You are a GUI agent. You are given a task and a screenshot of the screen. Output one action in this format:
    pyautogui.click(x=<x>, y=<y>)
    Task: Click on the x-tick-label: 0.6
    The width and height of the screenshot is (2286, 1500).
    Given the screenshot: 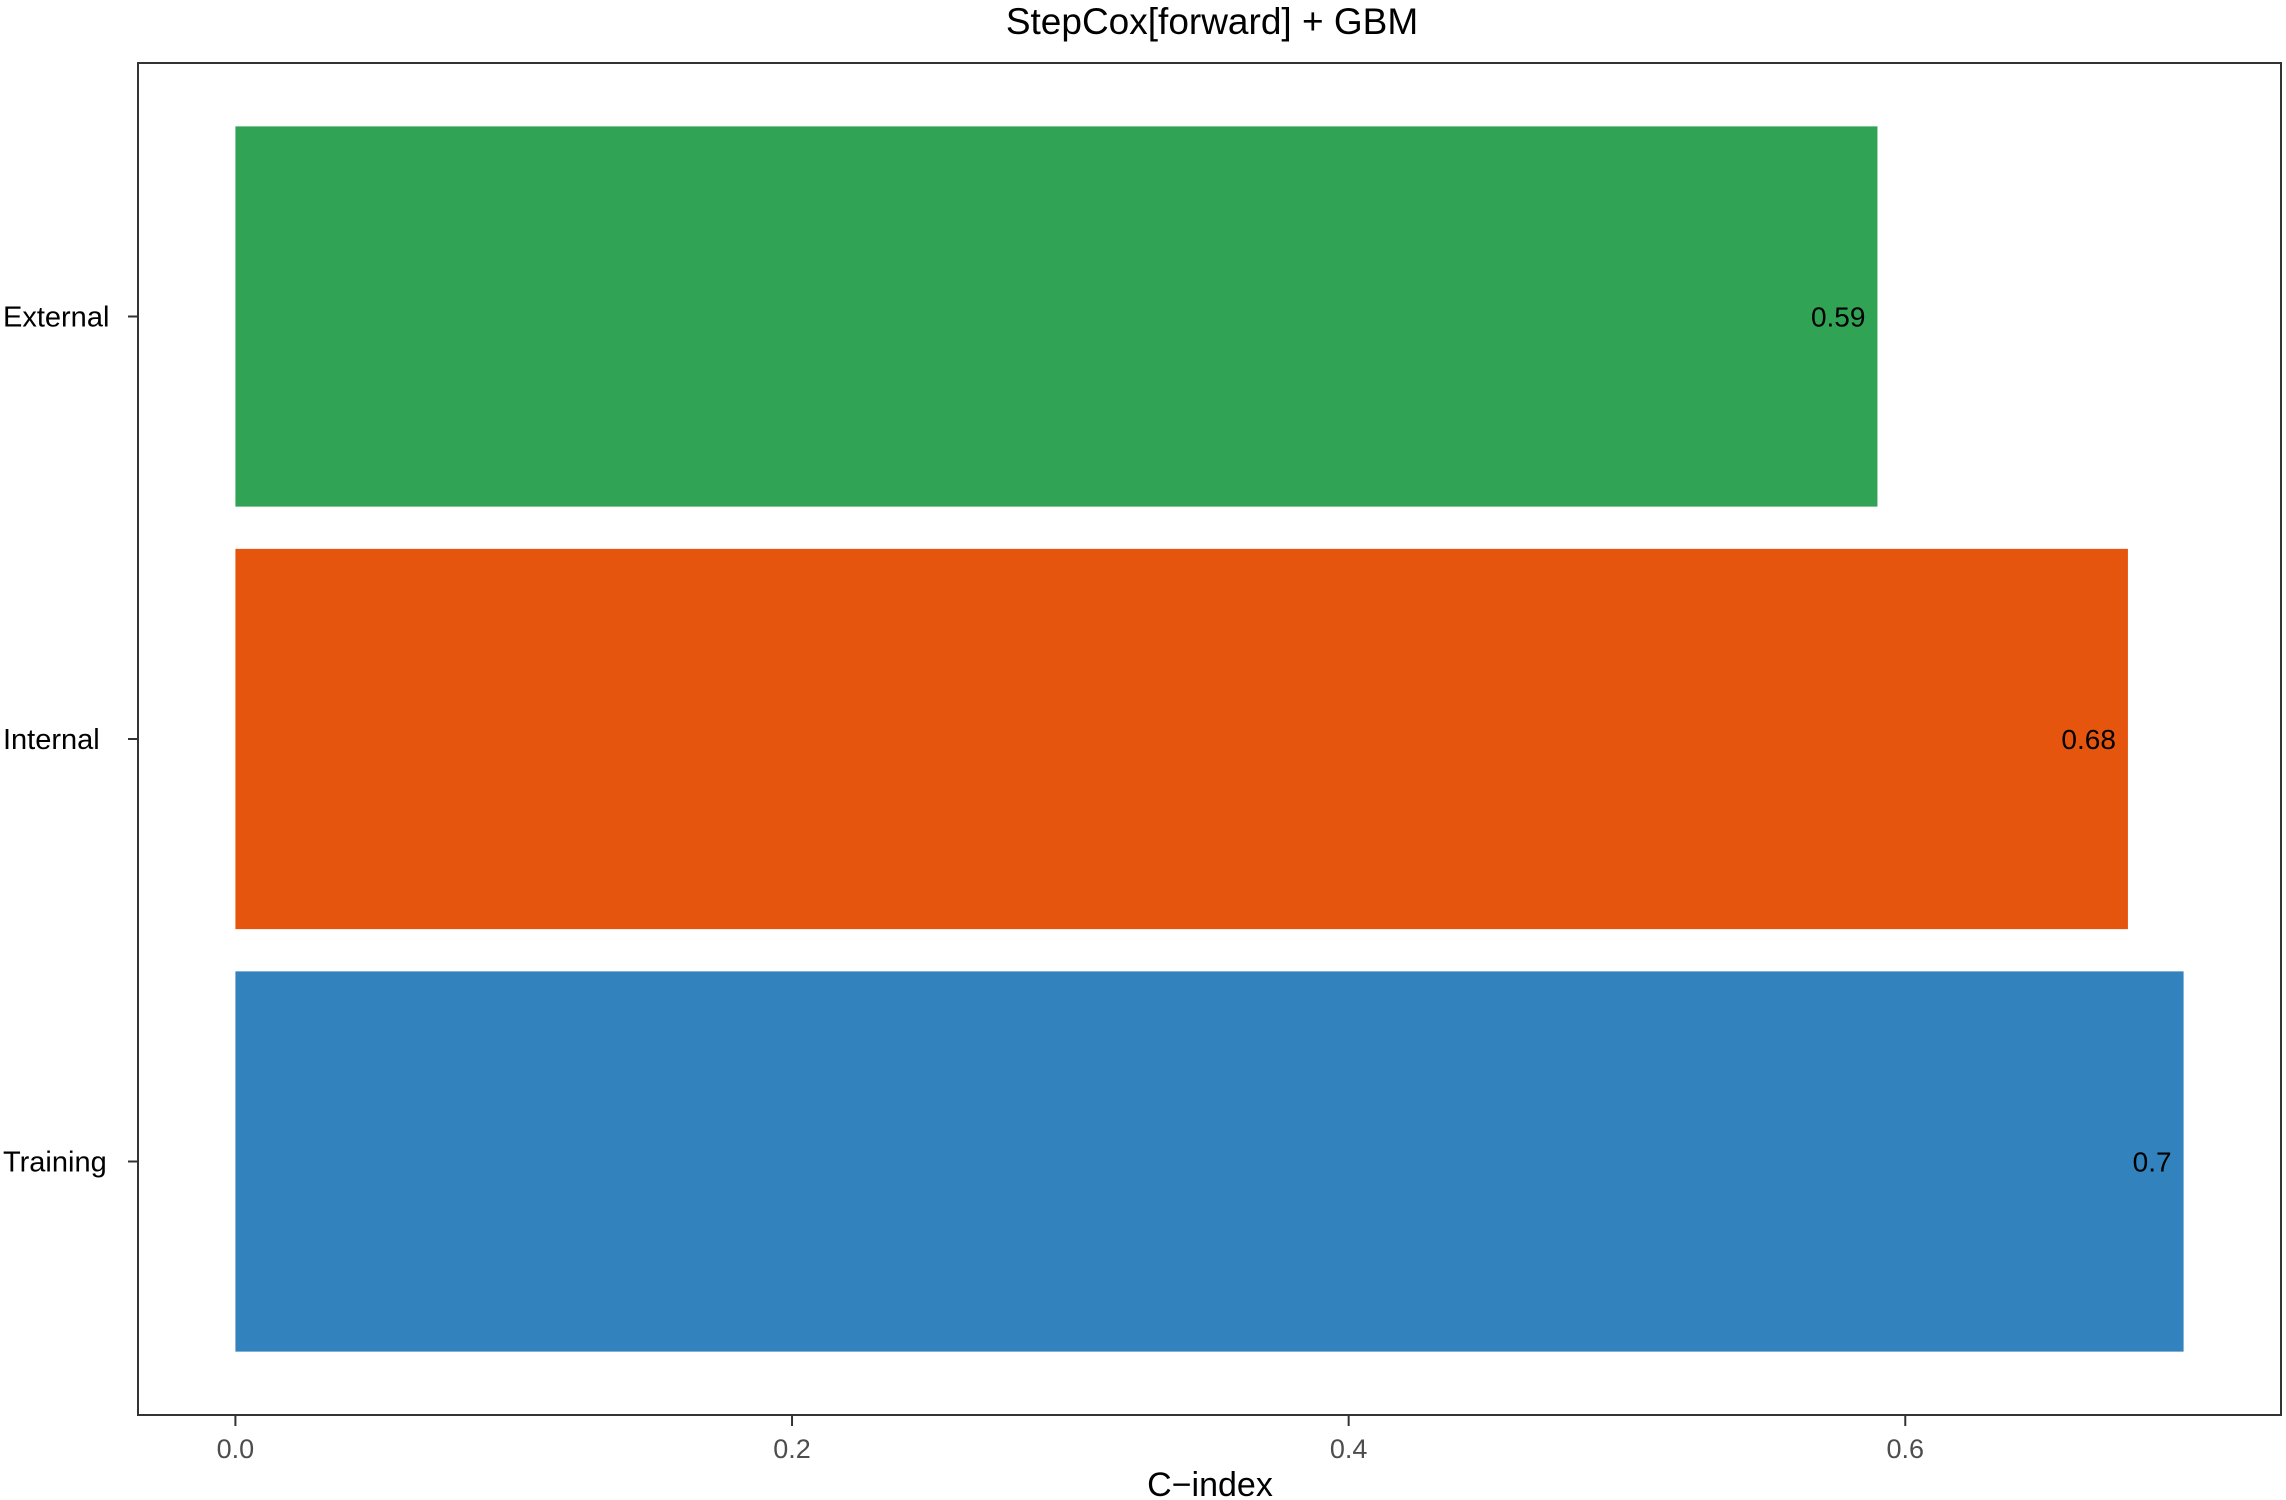 What is the action you would take?
    pyautogui.click(x=1906, y=1449)
    